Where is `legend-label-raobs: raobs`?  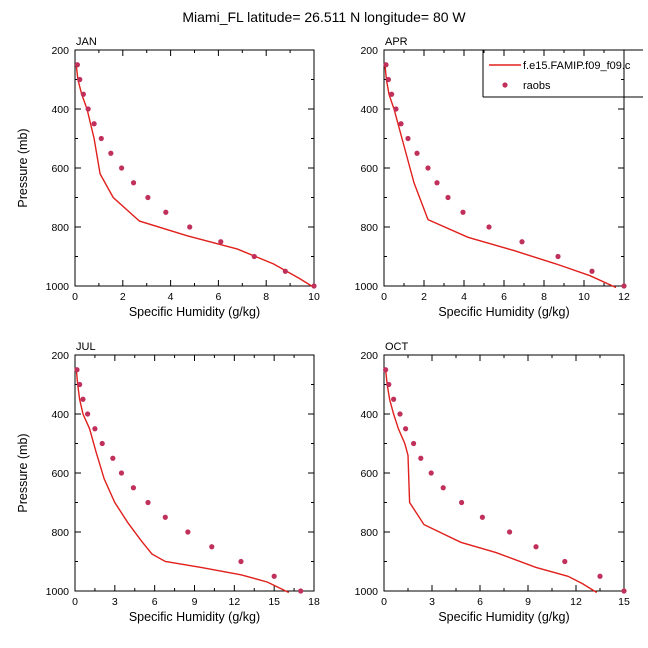
legend-label-raobs: raobs is located at coordinates (537, 86).